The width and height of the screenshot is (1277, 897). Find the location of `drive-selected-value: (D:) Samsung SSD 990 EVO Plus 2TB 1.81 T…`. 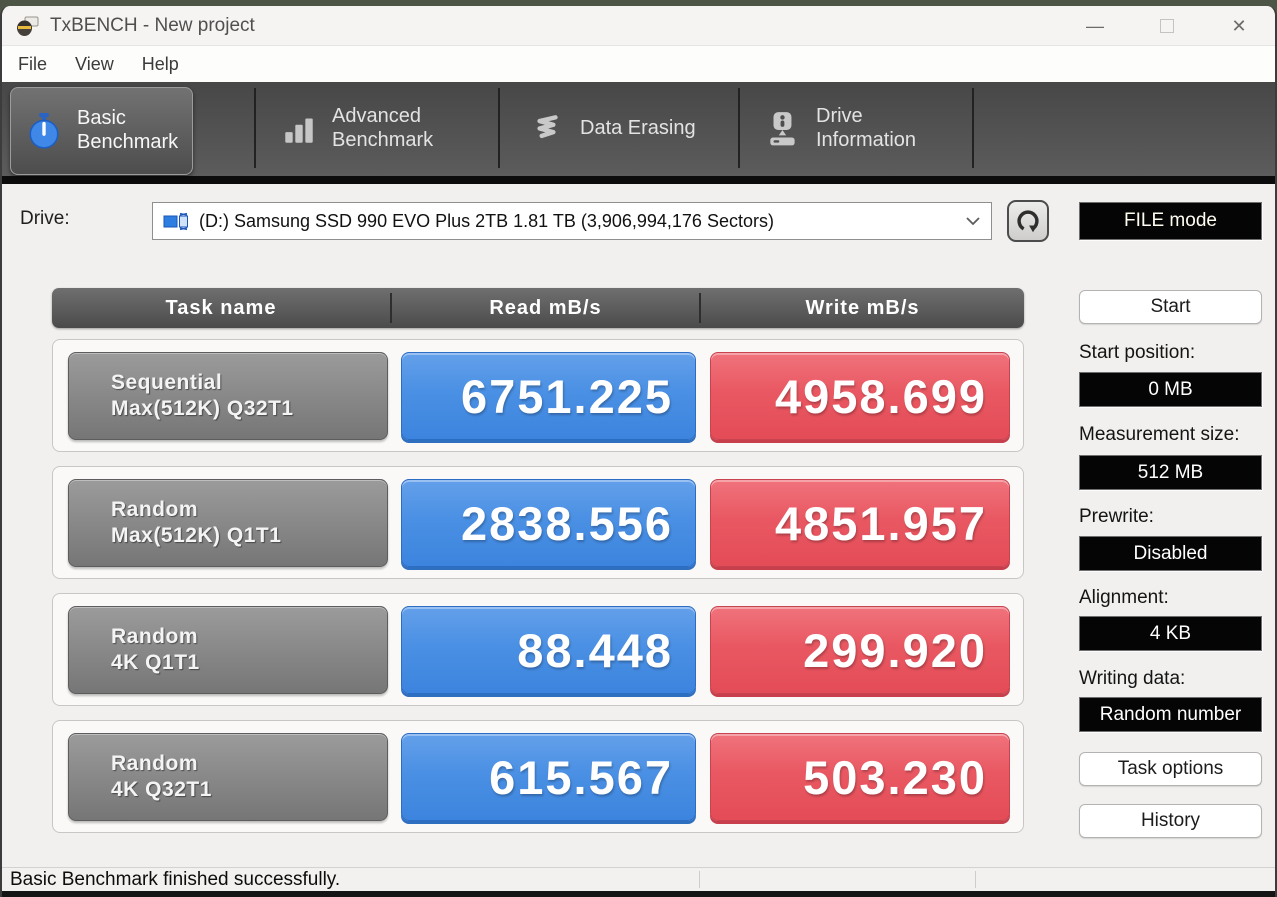

drive-selected-value: (D:) Samsung SSD 990 EVO Plus 2TB 1.81 T… is located at coordinates (486, 220).